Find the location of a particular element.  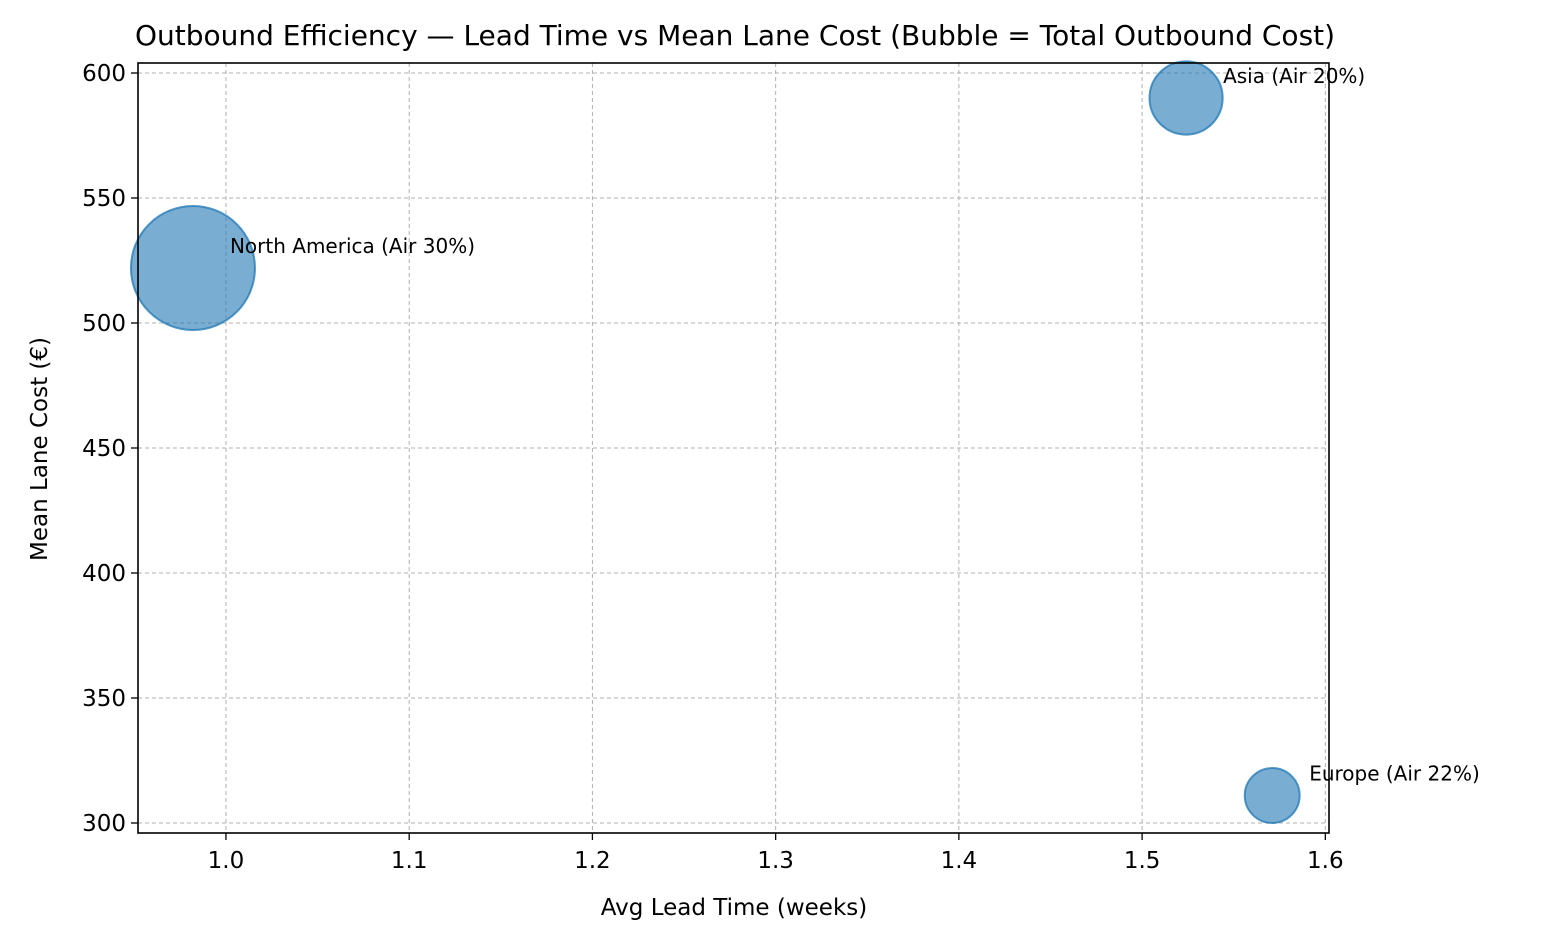

bubble-label: Europe (Air 22%) is located at coordinates (1394, 774).